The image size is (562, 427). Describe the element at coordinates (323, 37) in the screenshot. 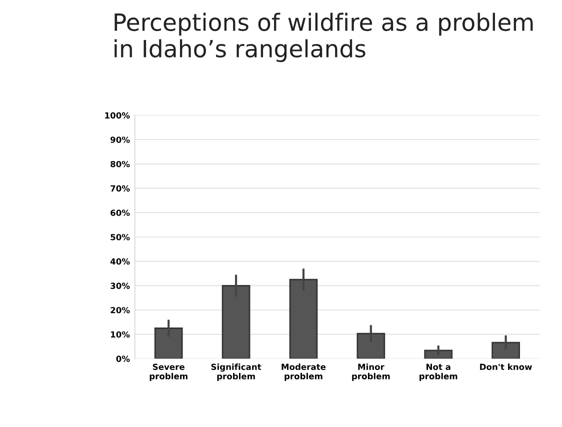

I see `chart-title: Perceptions of wildfire as a problem in Idaho’s rangelands` at that location.